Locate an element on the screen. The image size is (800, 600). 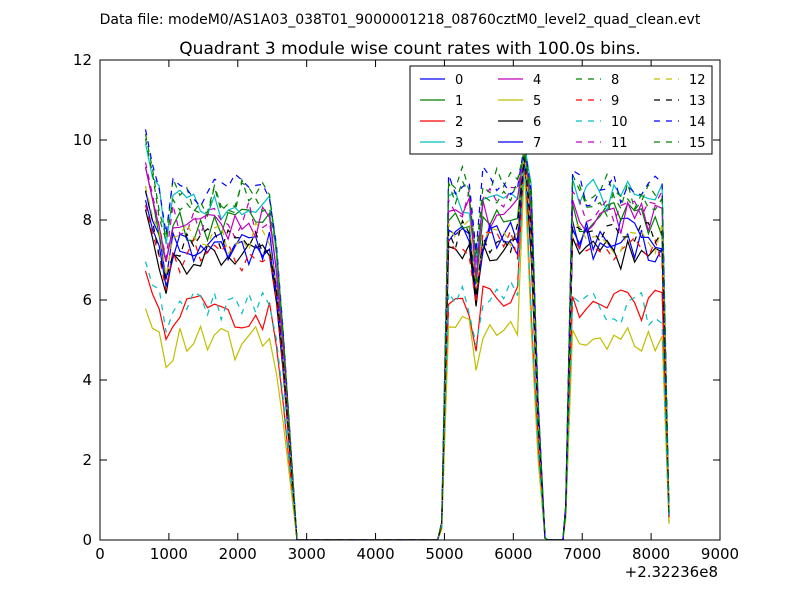
legend-label-1: 1 is located at coordinates (459, 101).